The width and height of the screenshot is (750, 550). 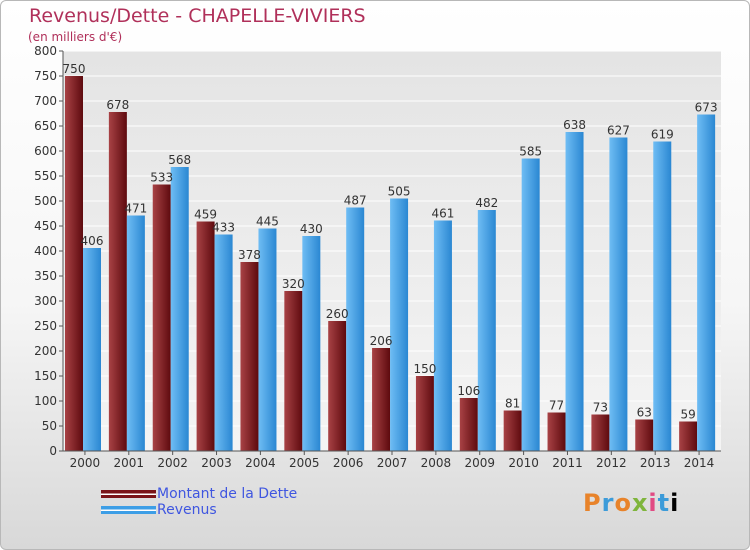 I want to click on data-label-dette: 678, so click(x=117, y=105).